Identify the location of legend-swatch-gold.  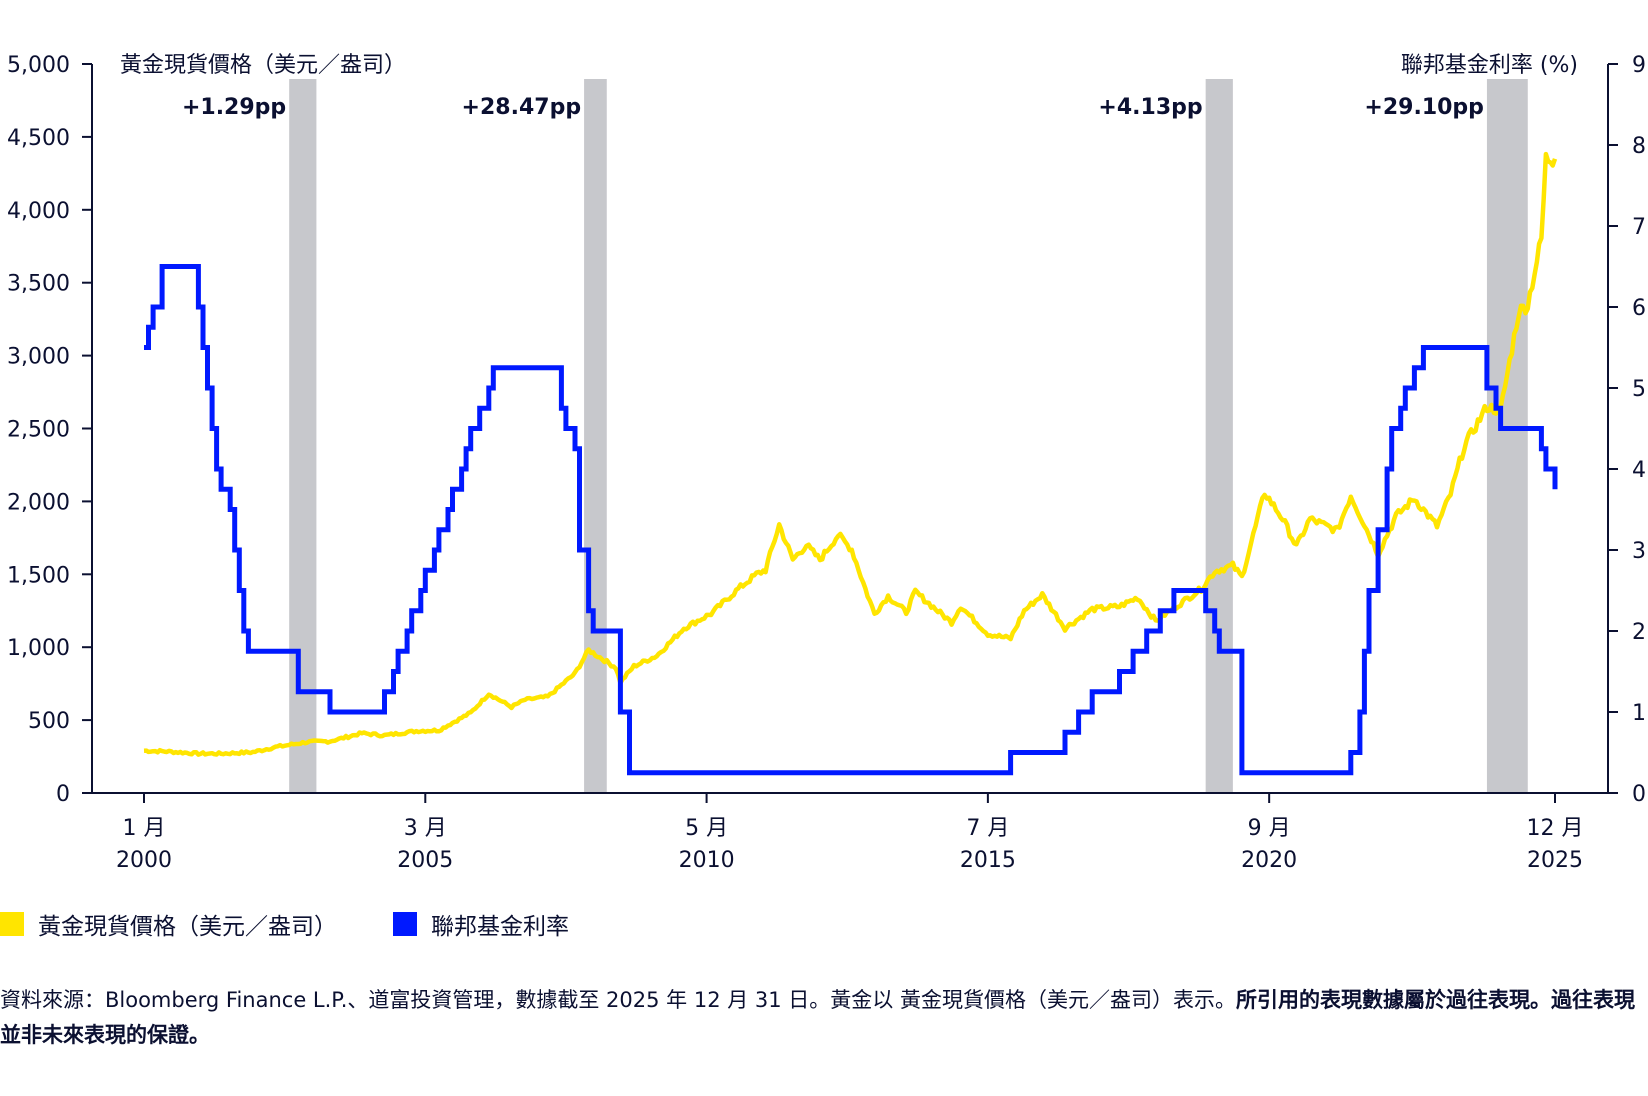
(12, 924).